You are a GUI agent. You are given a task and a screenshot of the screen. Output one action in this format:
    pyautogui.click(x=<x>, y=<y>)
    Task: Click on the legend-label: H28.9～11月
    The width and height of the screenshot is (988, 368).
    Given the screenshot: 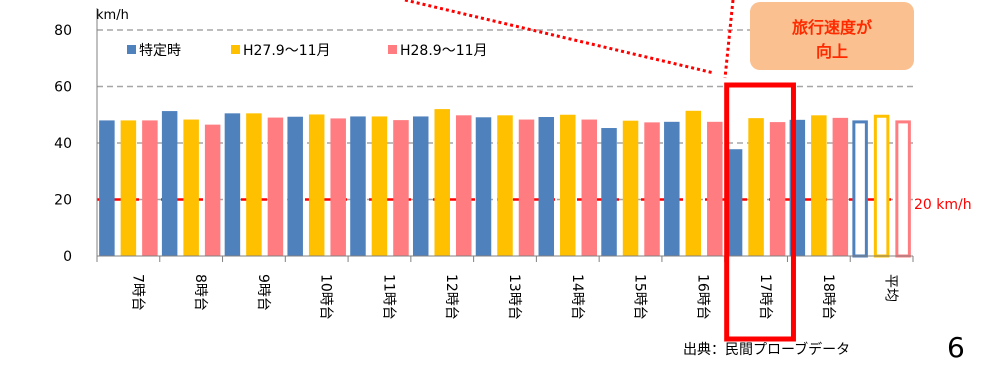 What is the action you would take?
    pyautogui.click(x=444, y=51)
    